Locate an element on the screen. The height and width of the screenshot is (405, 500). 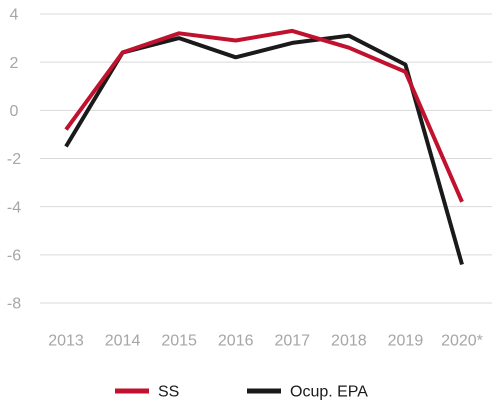
legend: SS Ocup. EPA is located at coordinates (241, 392).